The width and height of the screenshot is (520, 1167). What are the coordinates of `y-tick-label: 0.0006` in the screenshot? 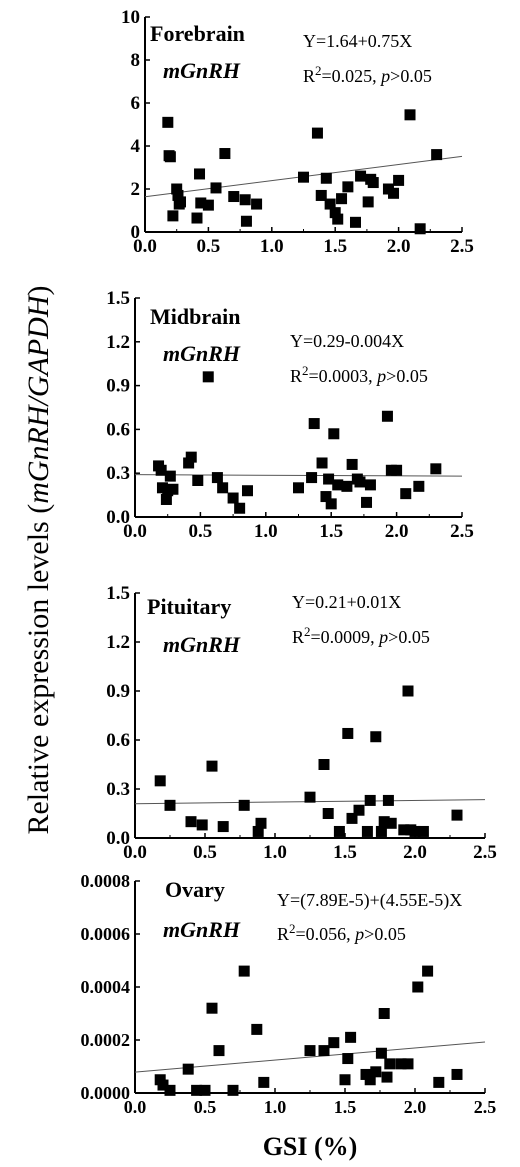 It's located at (106, 934).